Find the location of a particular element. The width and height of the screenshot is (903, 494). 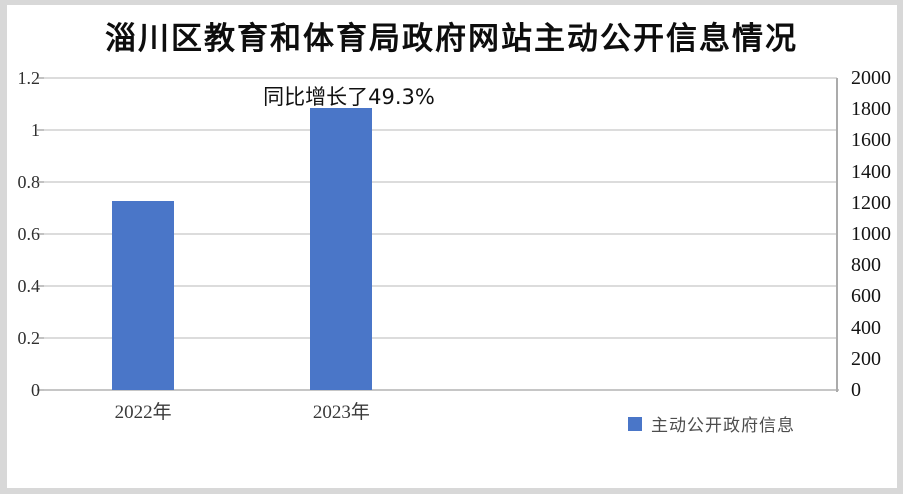

y-axis-right-label: 200 is located at coordinates (866, 358).